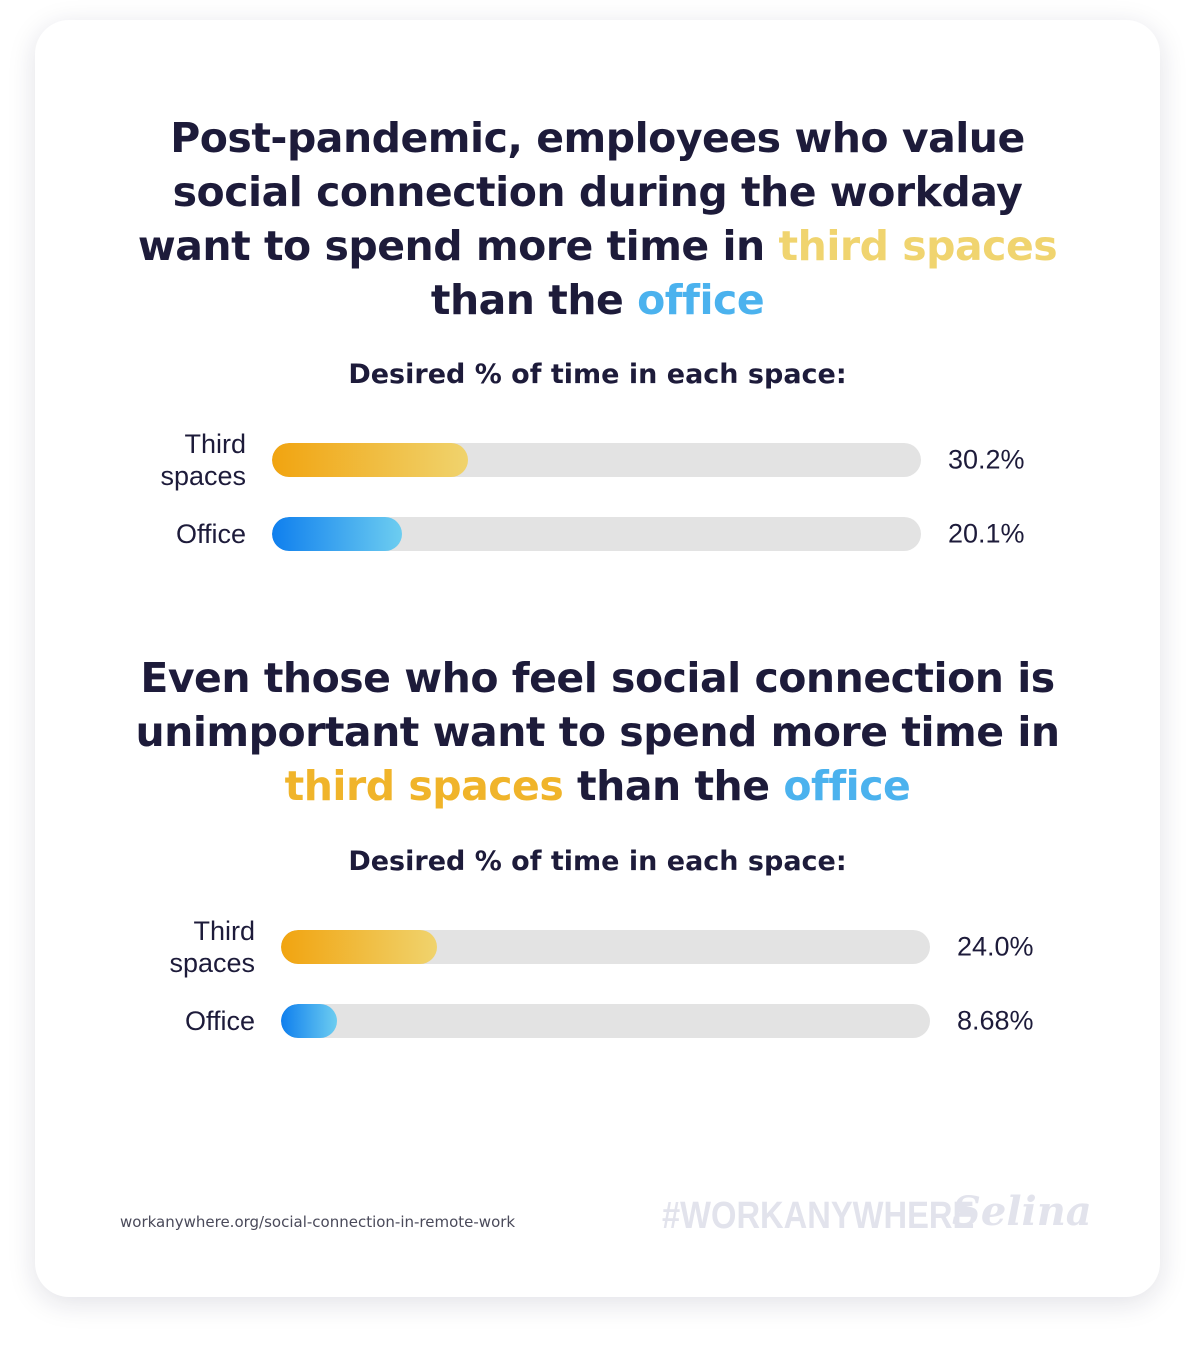  What do you see at coordinates (203, 460) in the screenshot?
I see `chart-1-label-third-spaces: Third spaces` at bounding box center [203, 460].